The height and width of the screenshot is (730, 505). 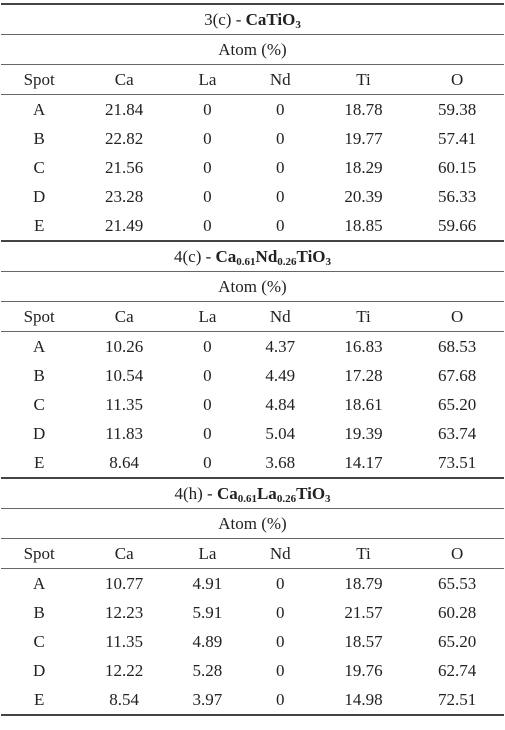 I want to click on cell: 65.53, so click(x=457, y=583).